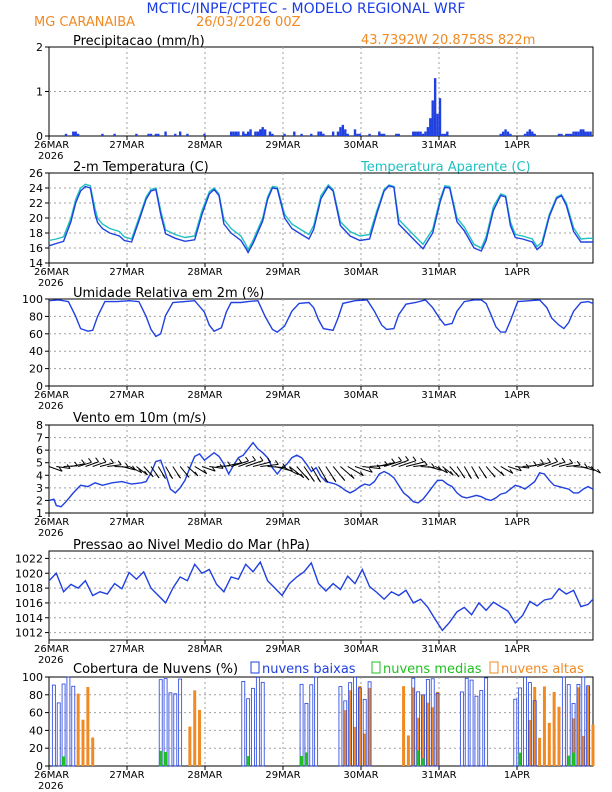 The image size is (612, 792). I want to click on 2-m-temperatura-line, so click(320, 219).